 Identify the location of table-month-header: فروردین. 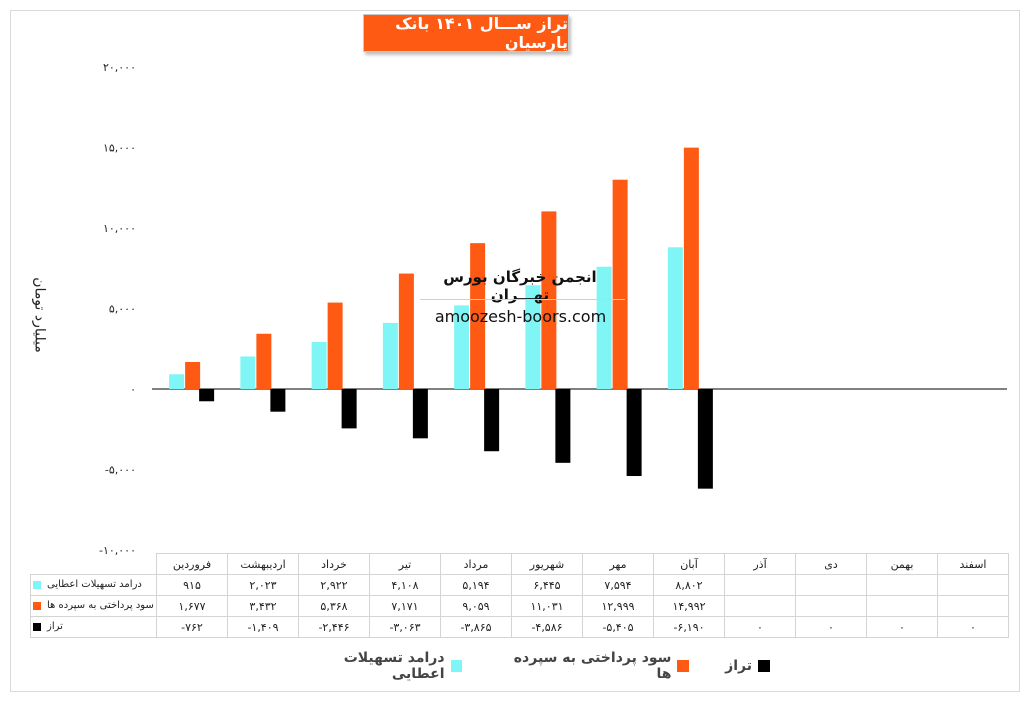
(192, 564).